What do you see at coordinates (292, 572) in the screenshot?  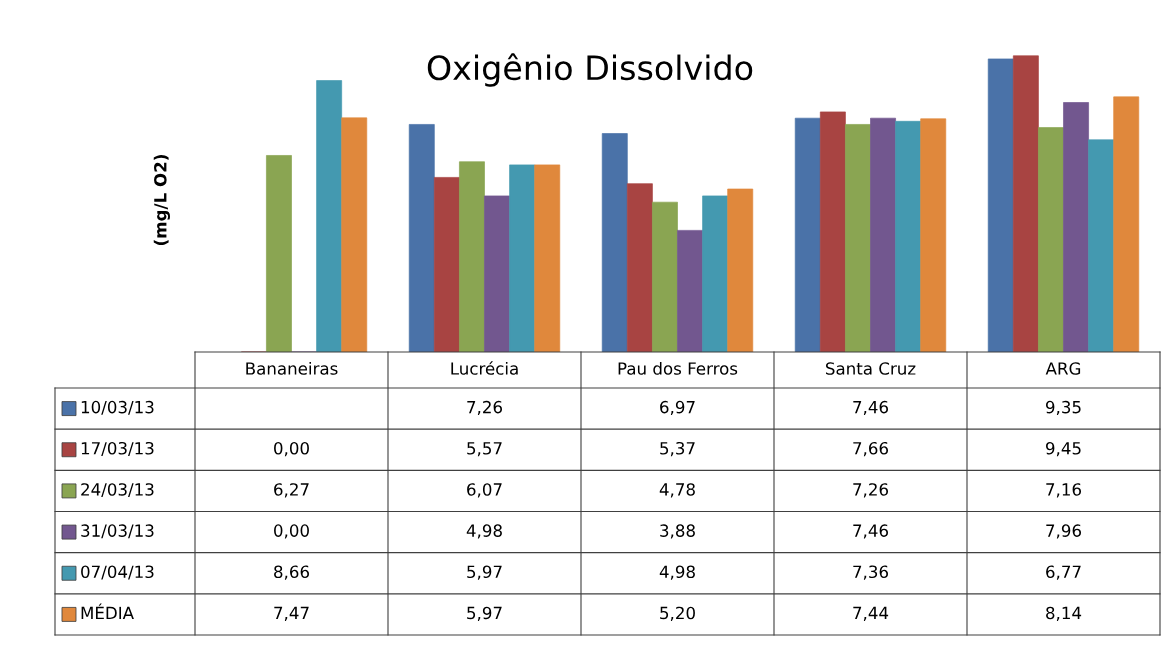 I see `data-label: 8,66` at bounding box center [292, 572].